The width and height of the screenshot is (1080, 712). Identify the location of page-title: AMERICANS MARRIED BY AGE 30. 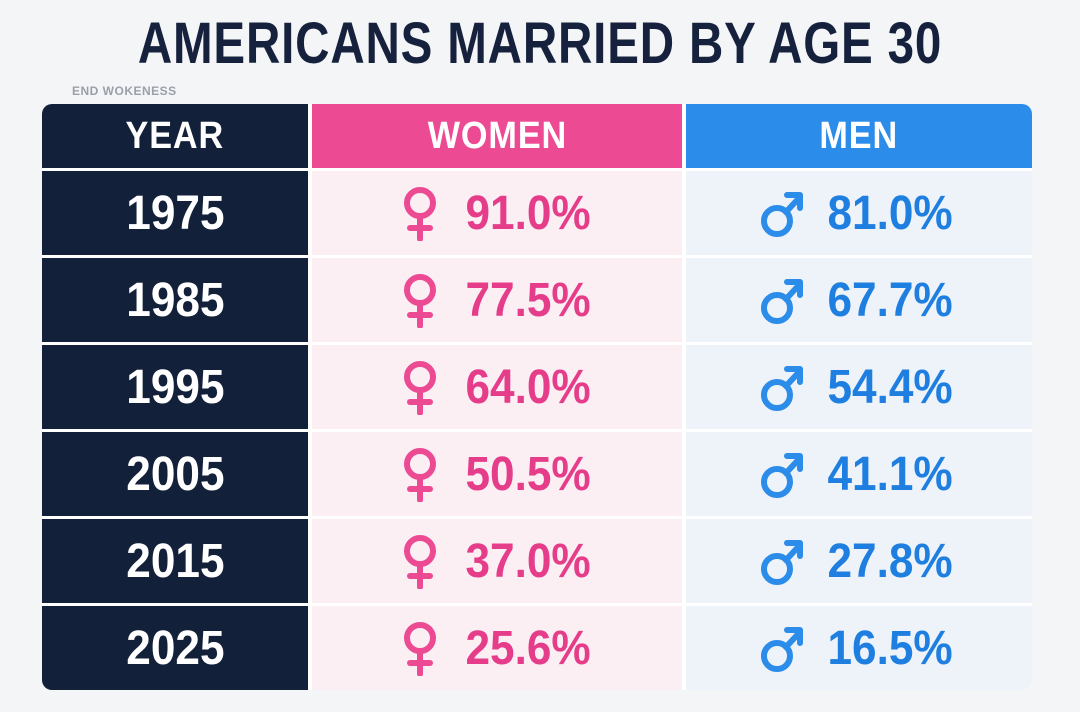
(540, 43).